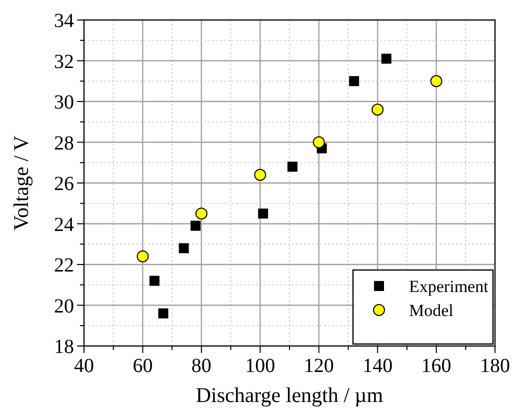  Describe the element at coordinates (64, 225) in the screenshot. I see `y-tick-label: 24` at that location.